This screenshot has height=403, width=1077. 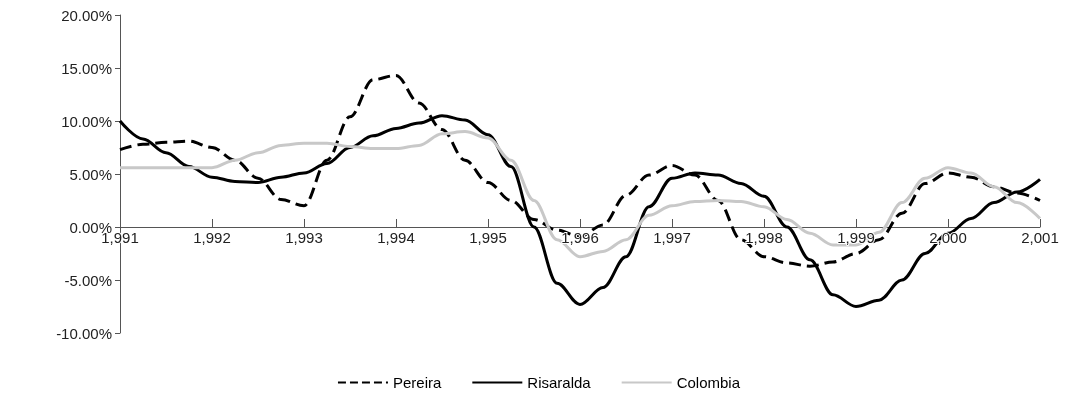 What do you see at coordinates (212, 237) in the screenshot?
I see `x-tick-label: 1,992` at bounding box center [212, 237].